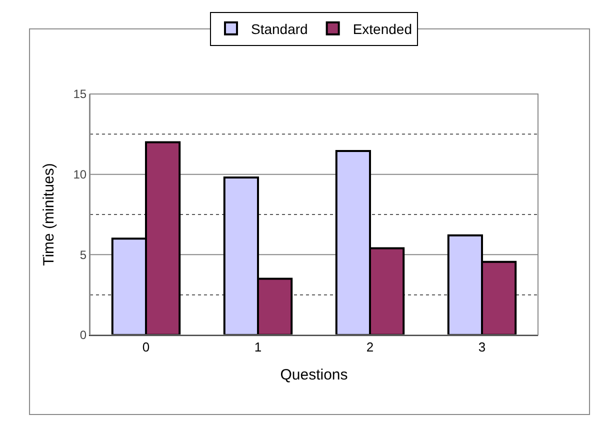 This screenshot has height=432, width=608. I want to click on legend-label: Extended, so click(382, 28).